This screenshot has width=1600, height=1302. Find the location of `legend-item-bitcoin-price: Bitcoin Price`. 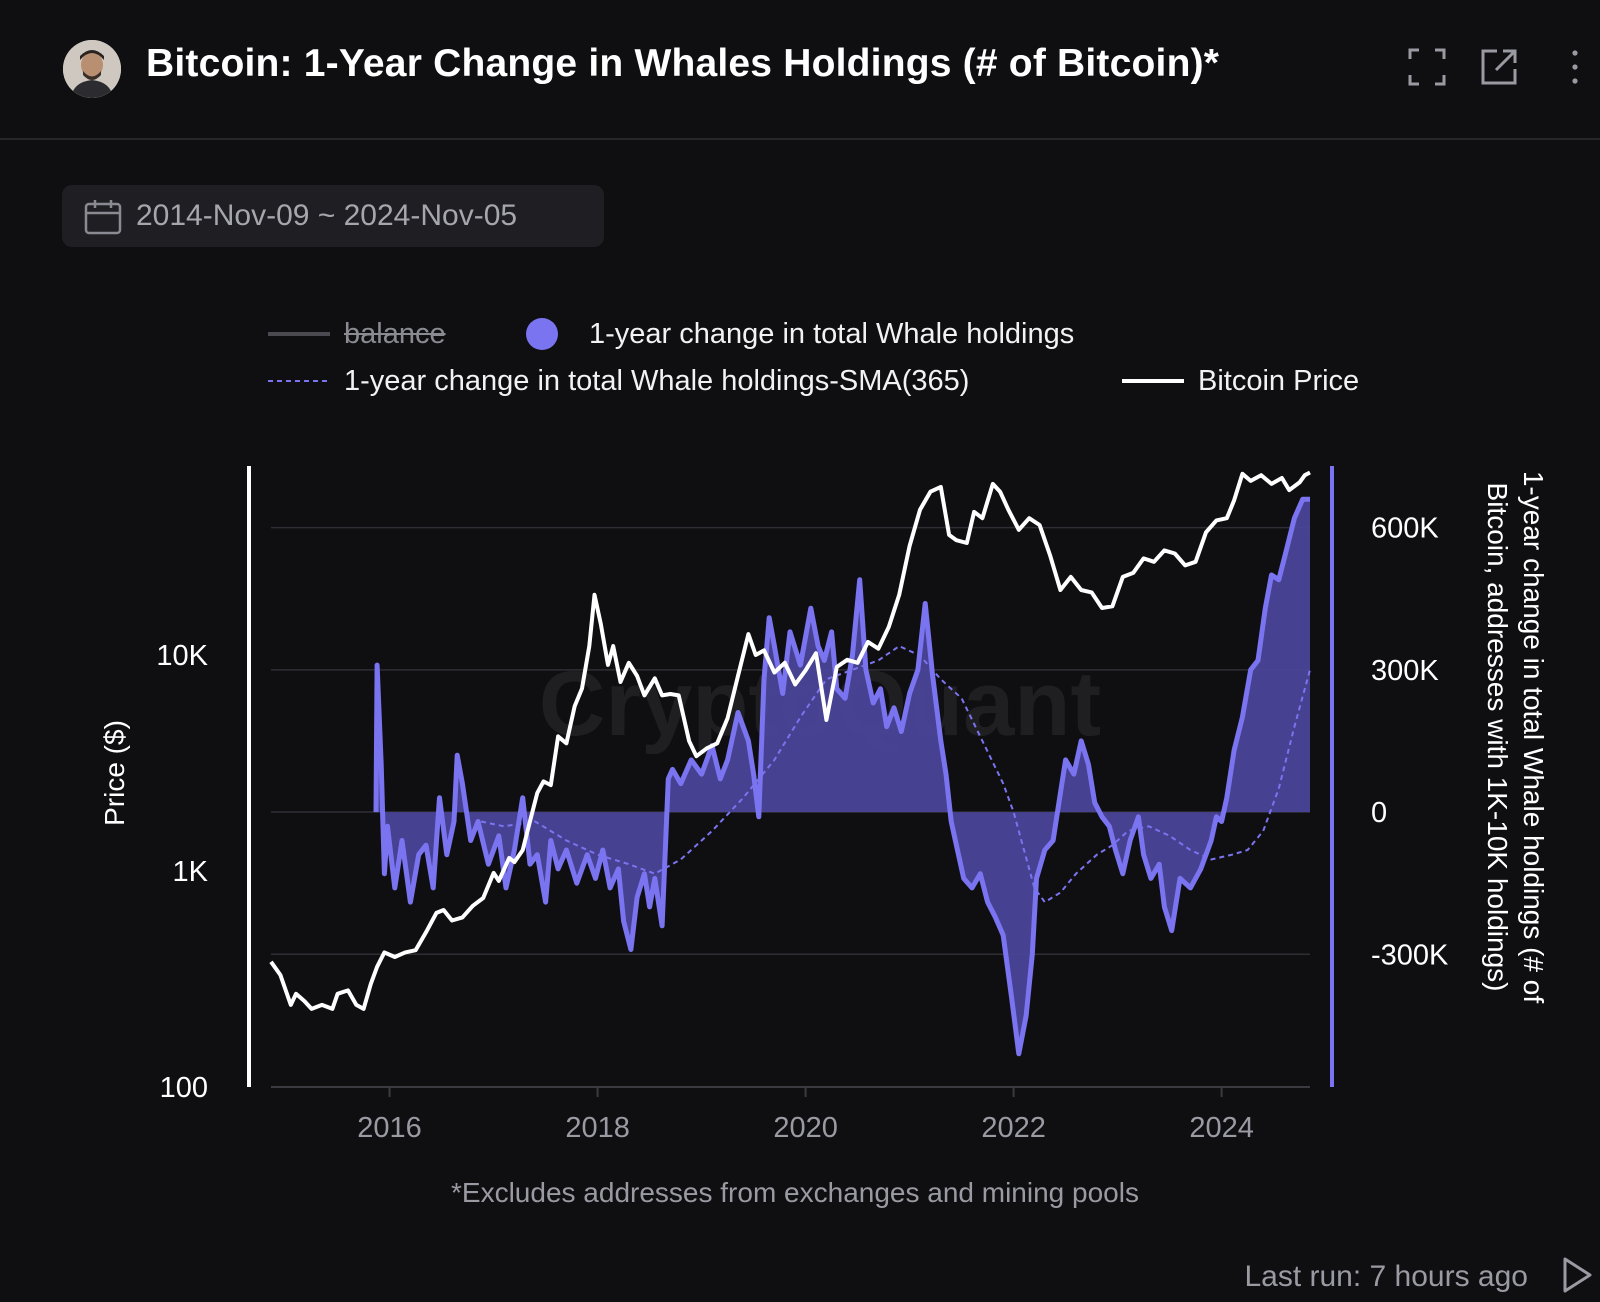

legend-item-bitcoin-price: Bitcoin Price is located at coordinates (1257, 381).